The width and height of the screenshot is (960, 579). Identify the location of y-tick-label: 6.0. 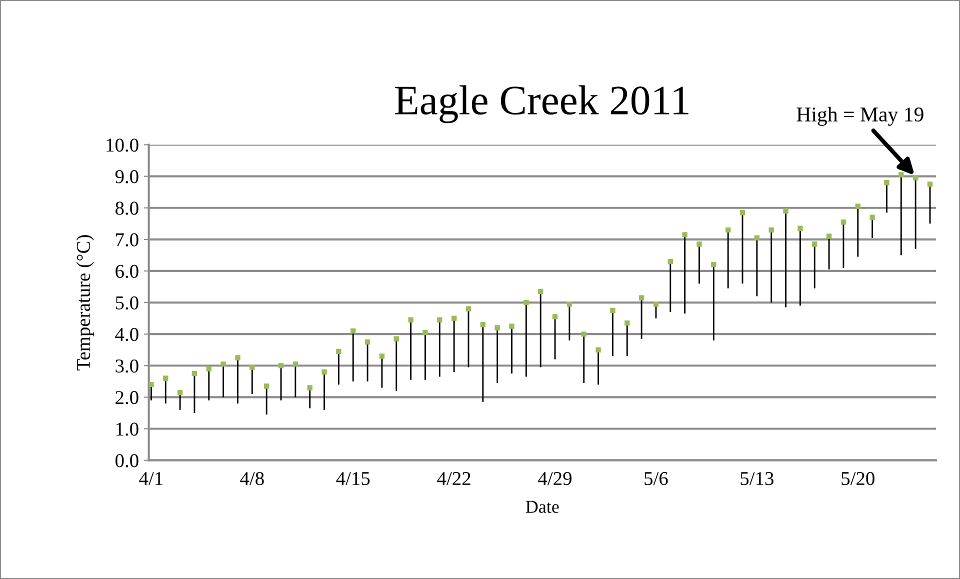
(127, 271).